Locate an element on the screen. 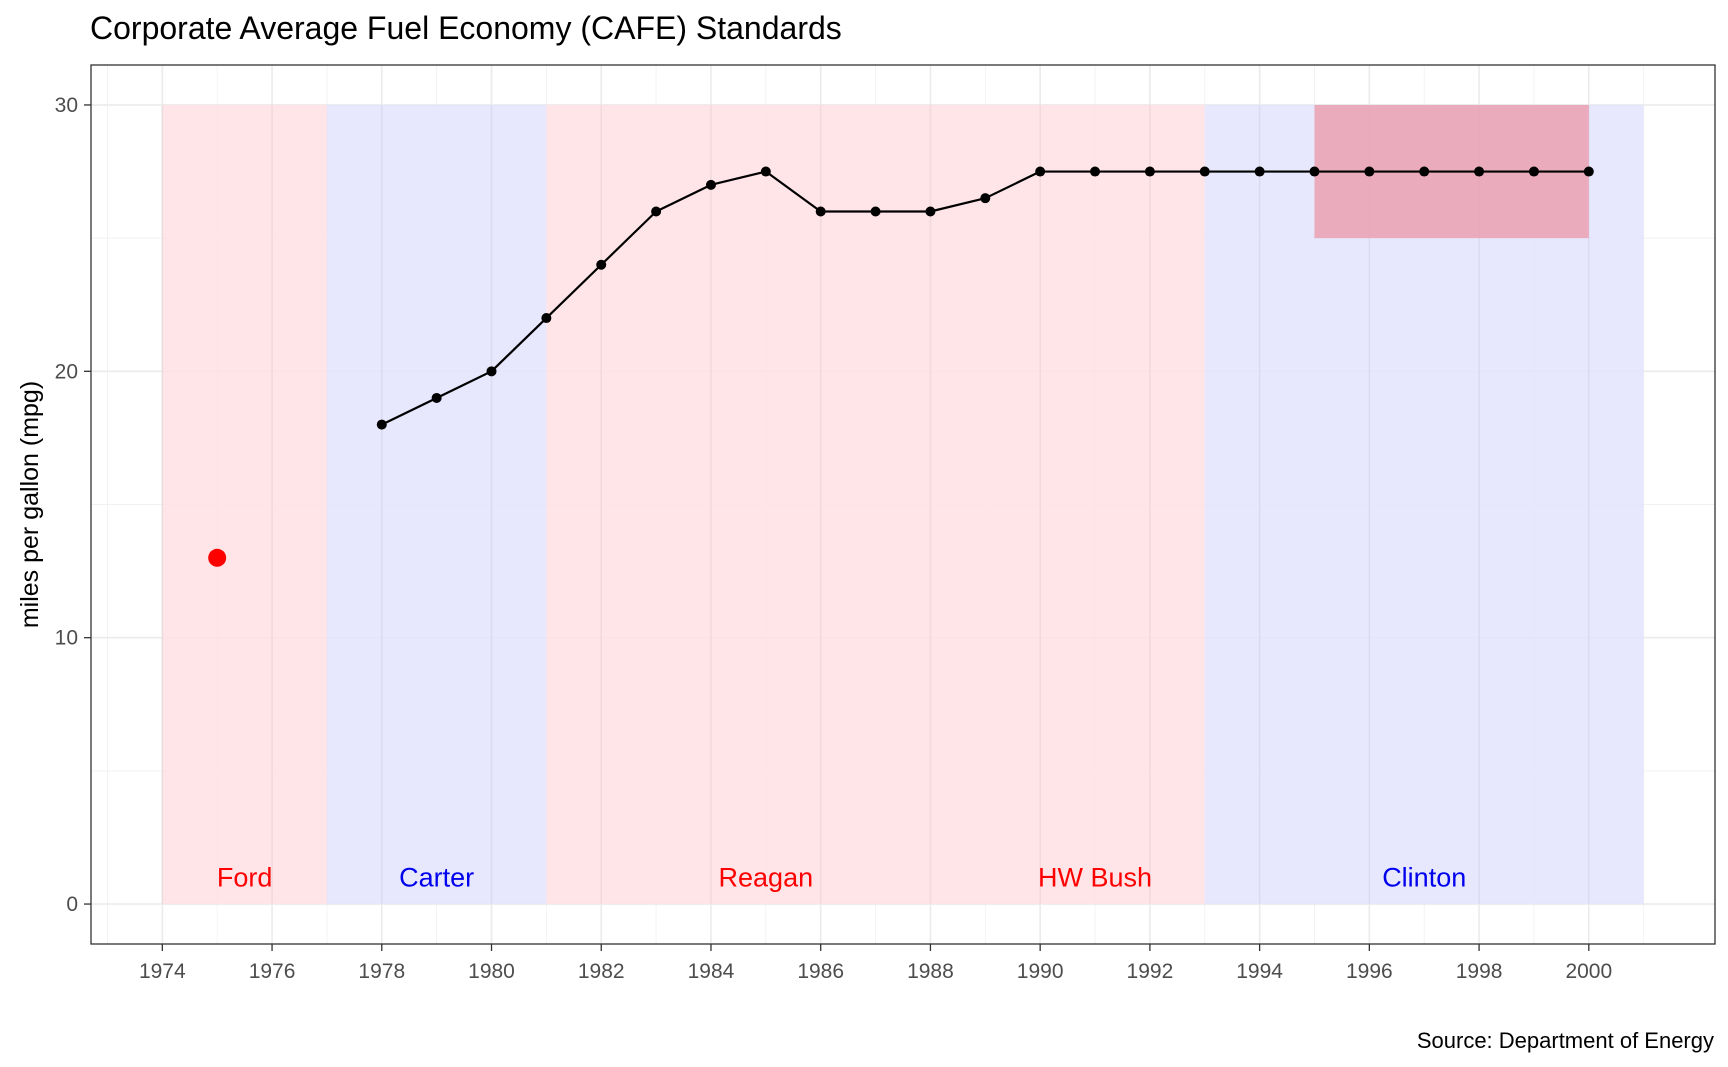 The width and height of the screenshot is (1728, 1067). era-label-hw-bush: HW Bush is located at coordinates (1095, 877).